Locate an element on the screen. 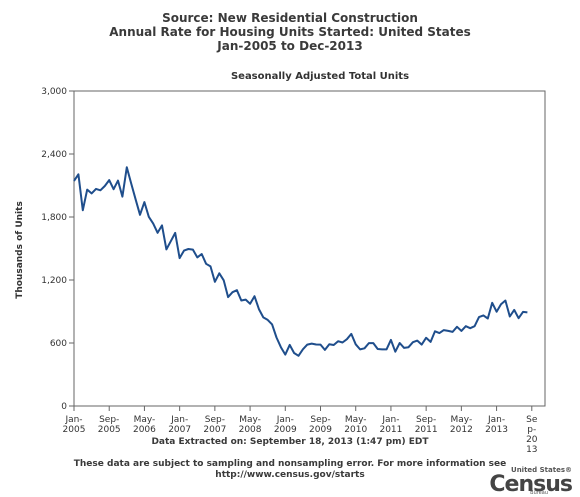 The width and height of the screenshot is (580, 497). x-tick-label: Jan-2009 is located at coordinates (285, 425).